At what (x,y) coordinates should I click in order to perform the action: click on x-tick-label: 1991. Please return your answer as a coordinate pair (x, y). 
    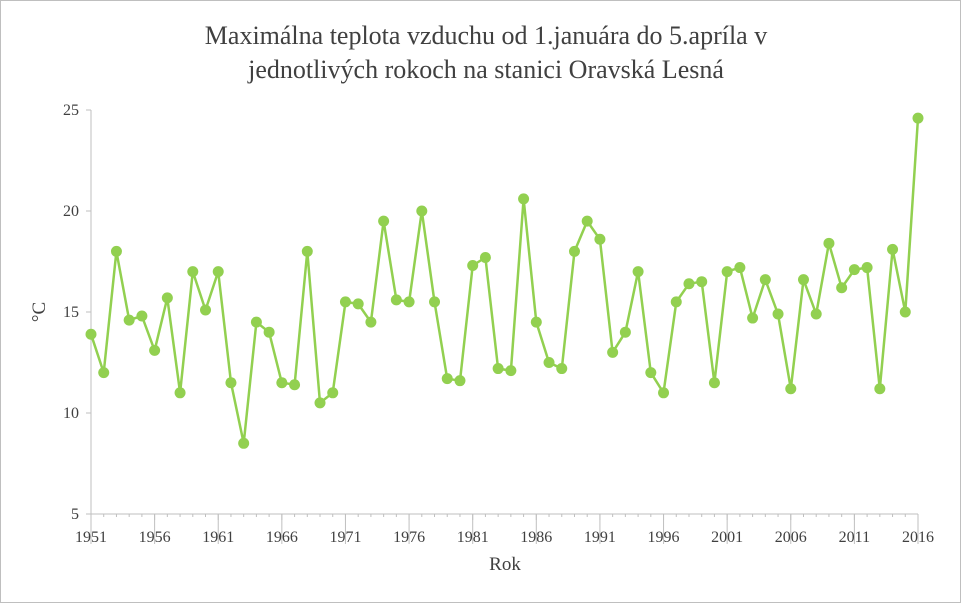
    Looking at the image, I should click on (600, 537).